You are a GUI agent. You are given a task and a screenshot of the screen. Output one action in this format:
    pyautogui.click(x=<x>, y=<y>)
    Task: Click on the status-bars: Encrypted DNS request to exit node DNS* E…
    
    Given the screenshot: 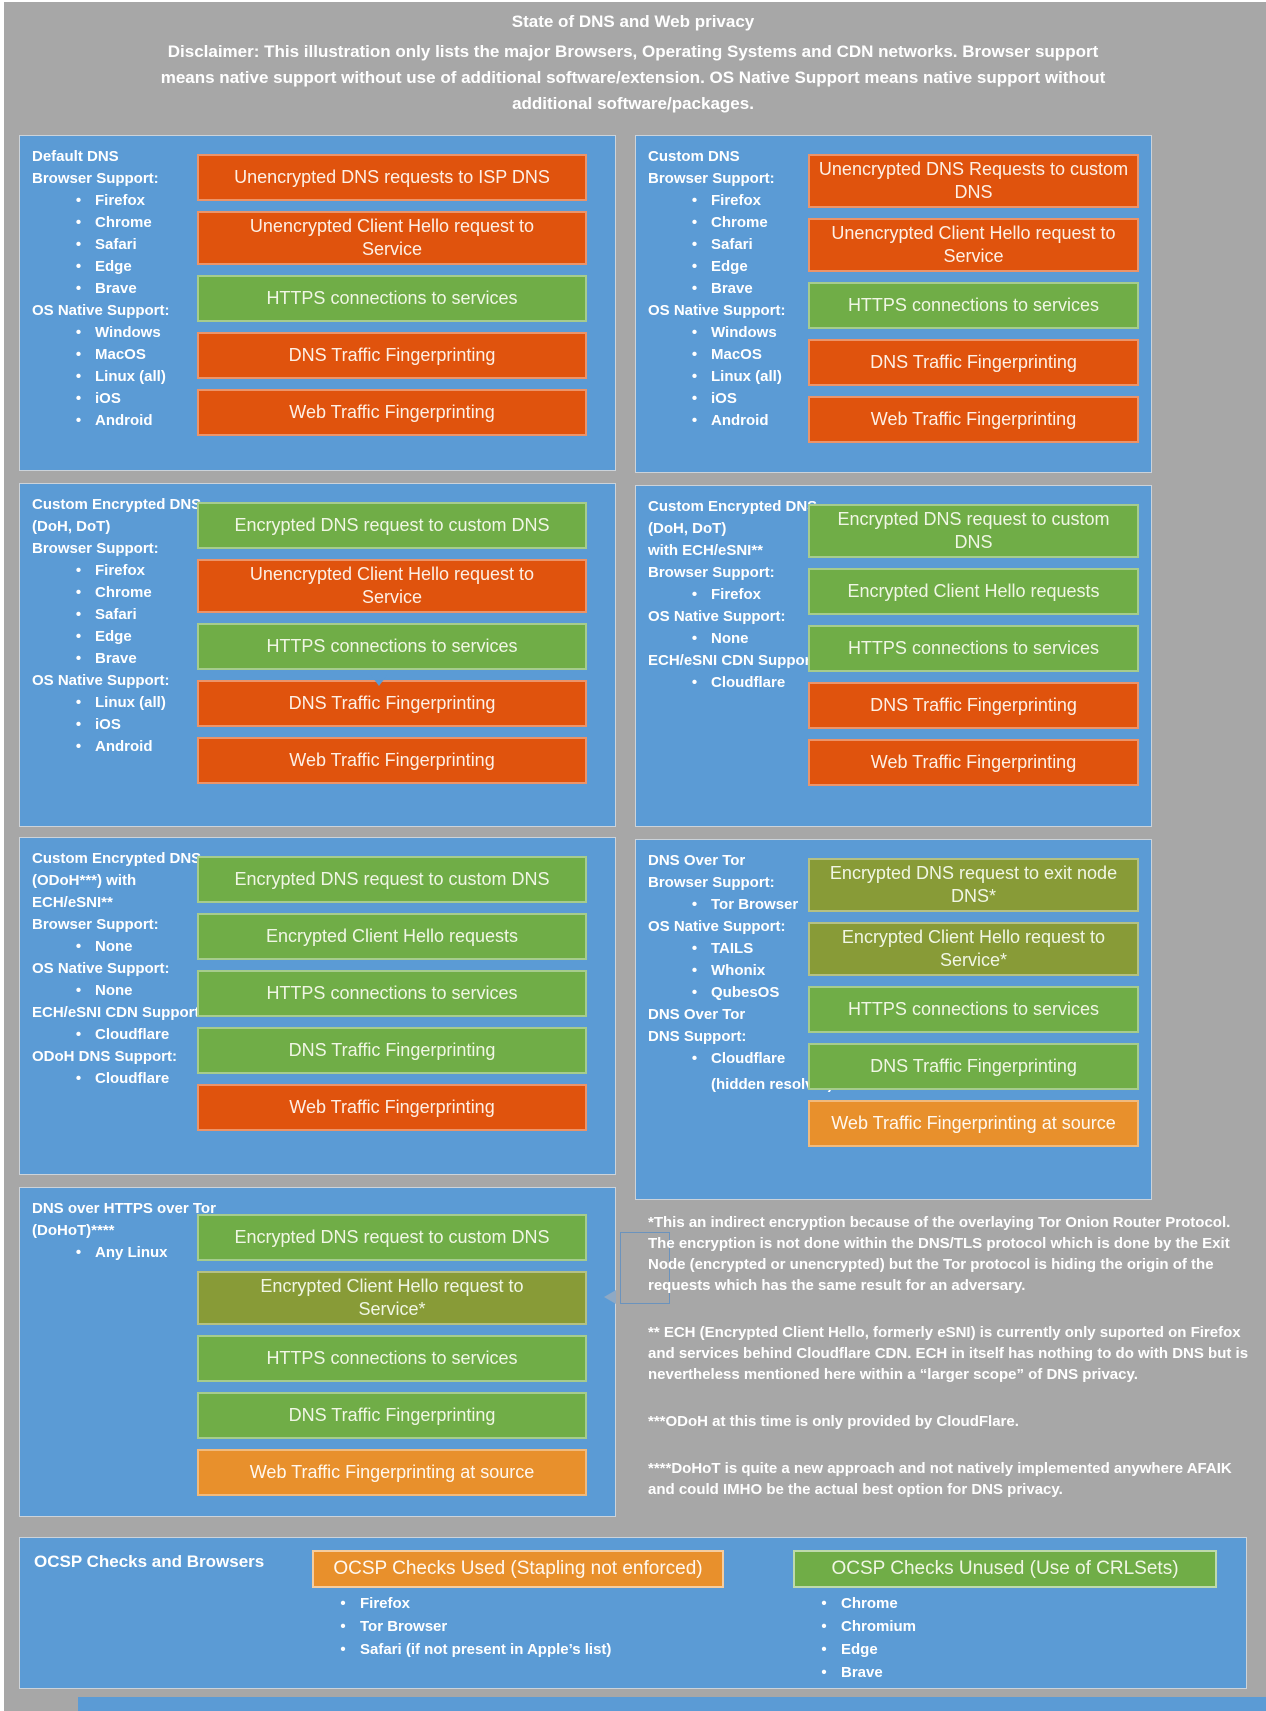 What is the action you would take?
    pyautogui.click(x=979, y=1019)
    